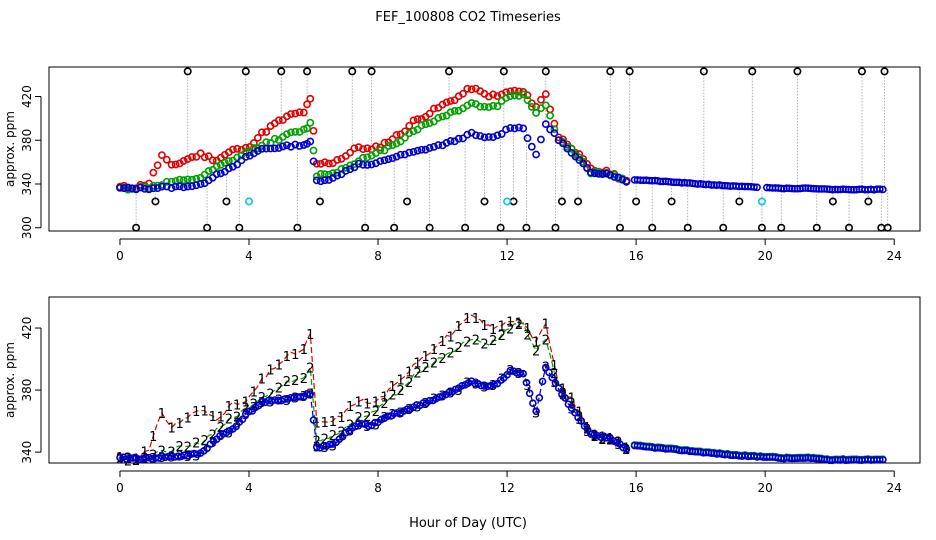  I want to click on x-tick-label: 16, so click(635, 256).